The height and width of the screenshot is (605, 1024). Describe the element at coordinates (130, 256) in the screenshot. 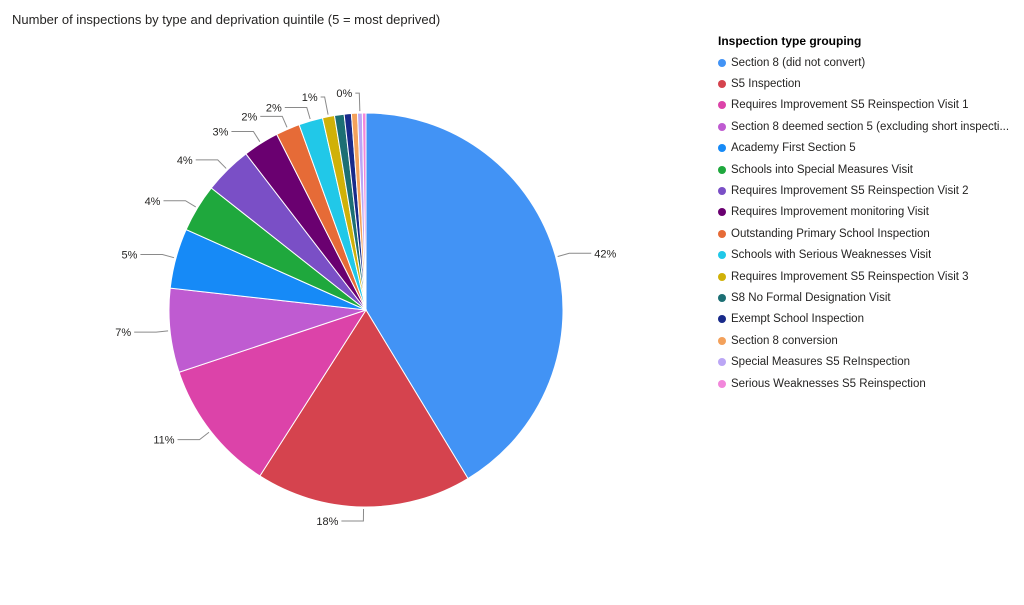

I see `data-label: 5%` at that location.